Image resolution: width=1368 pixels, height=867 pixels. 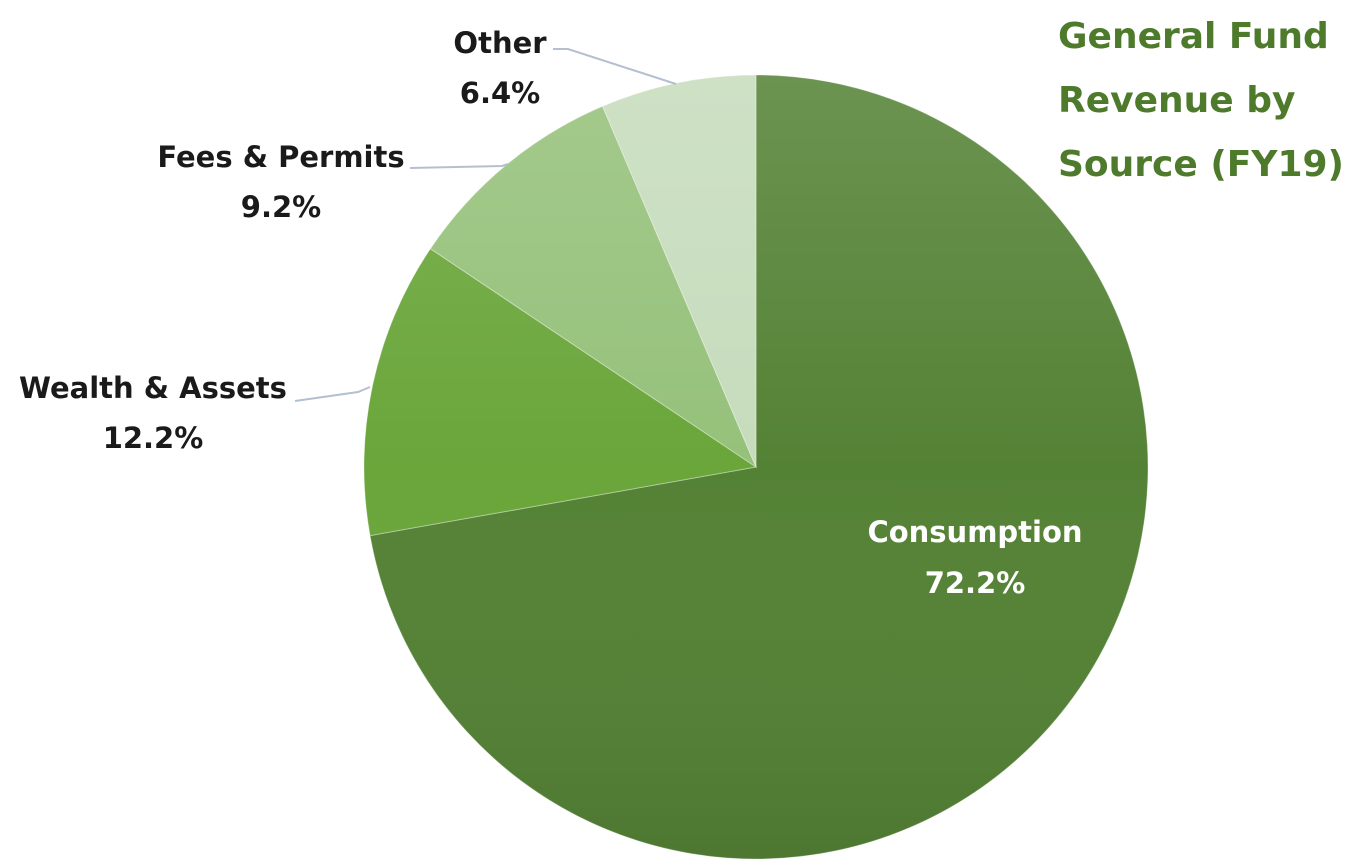 I want to click on chart-title-line-1: General Fund, so click(x=1193, y=36).